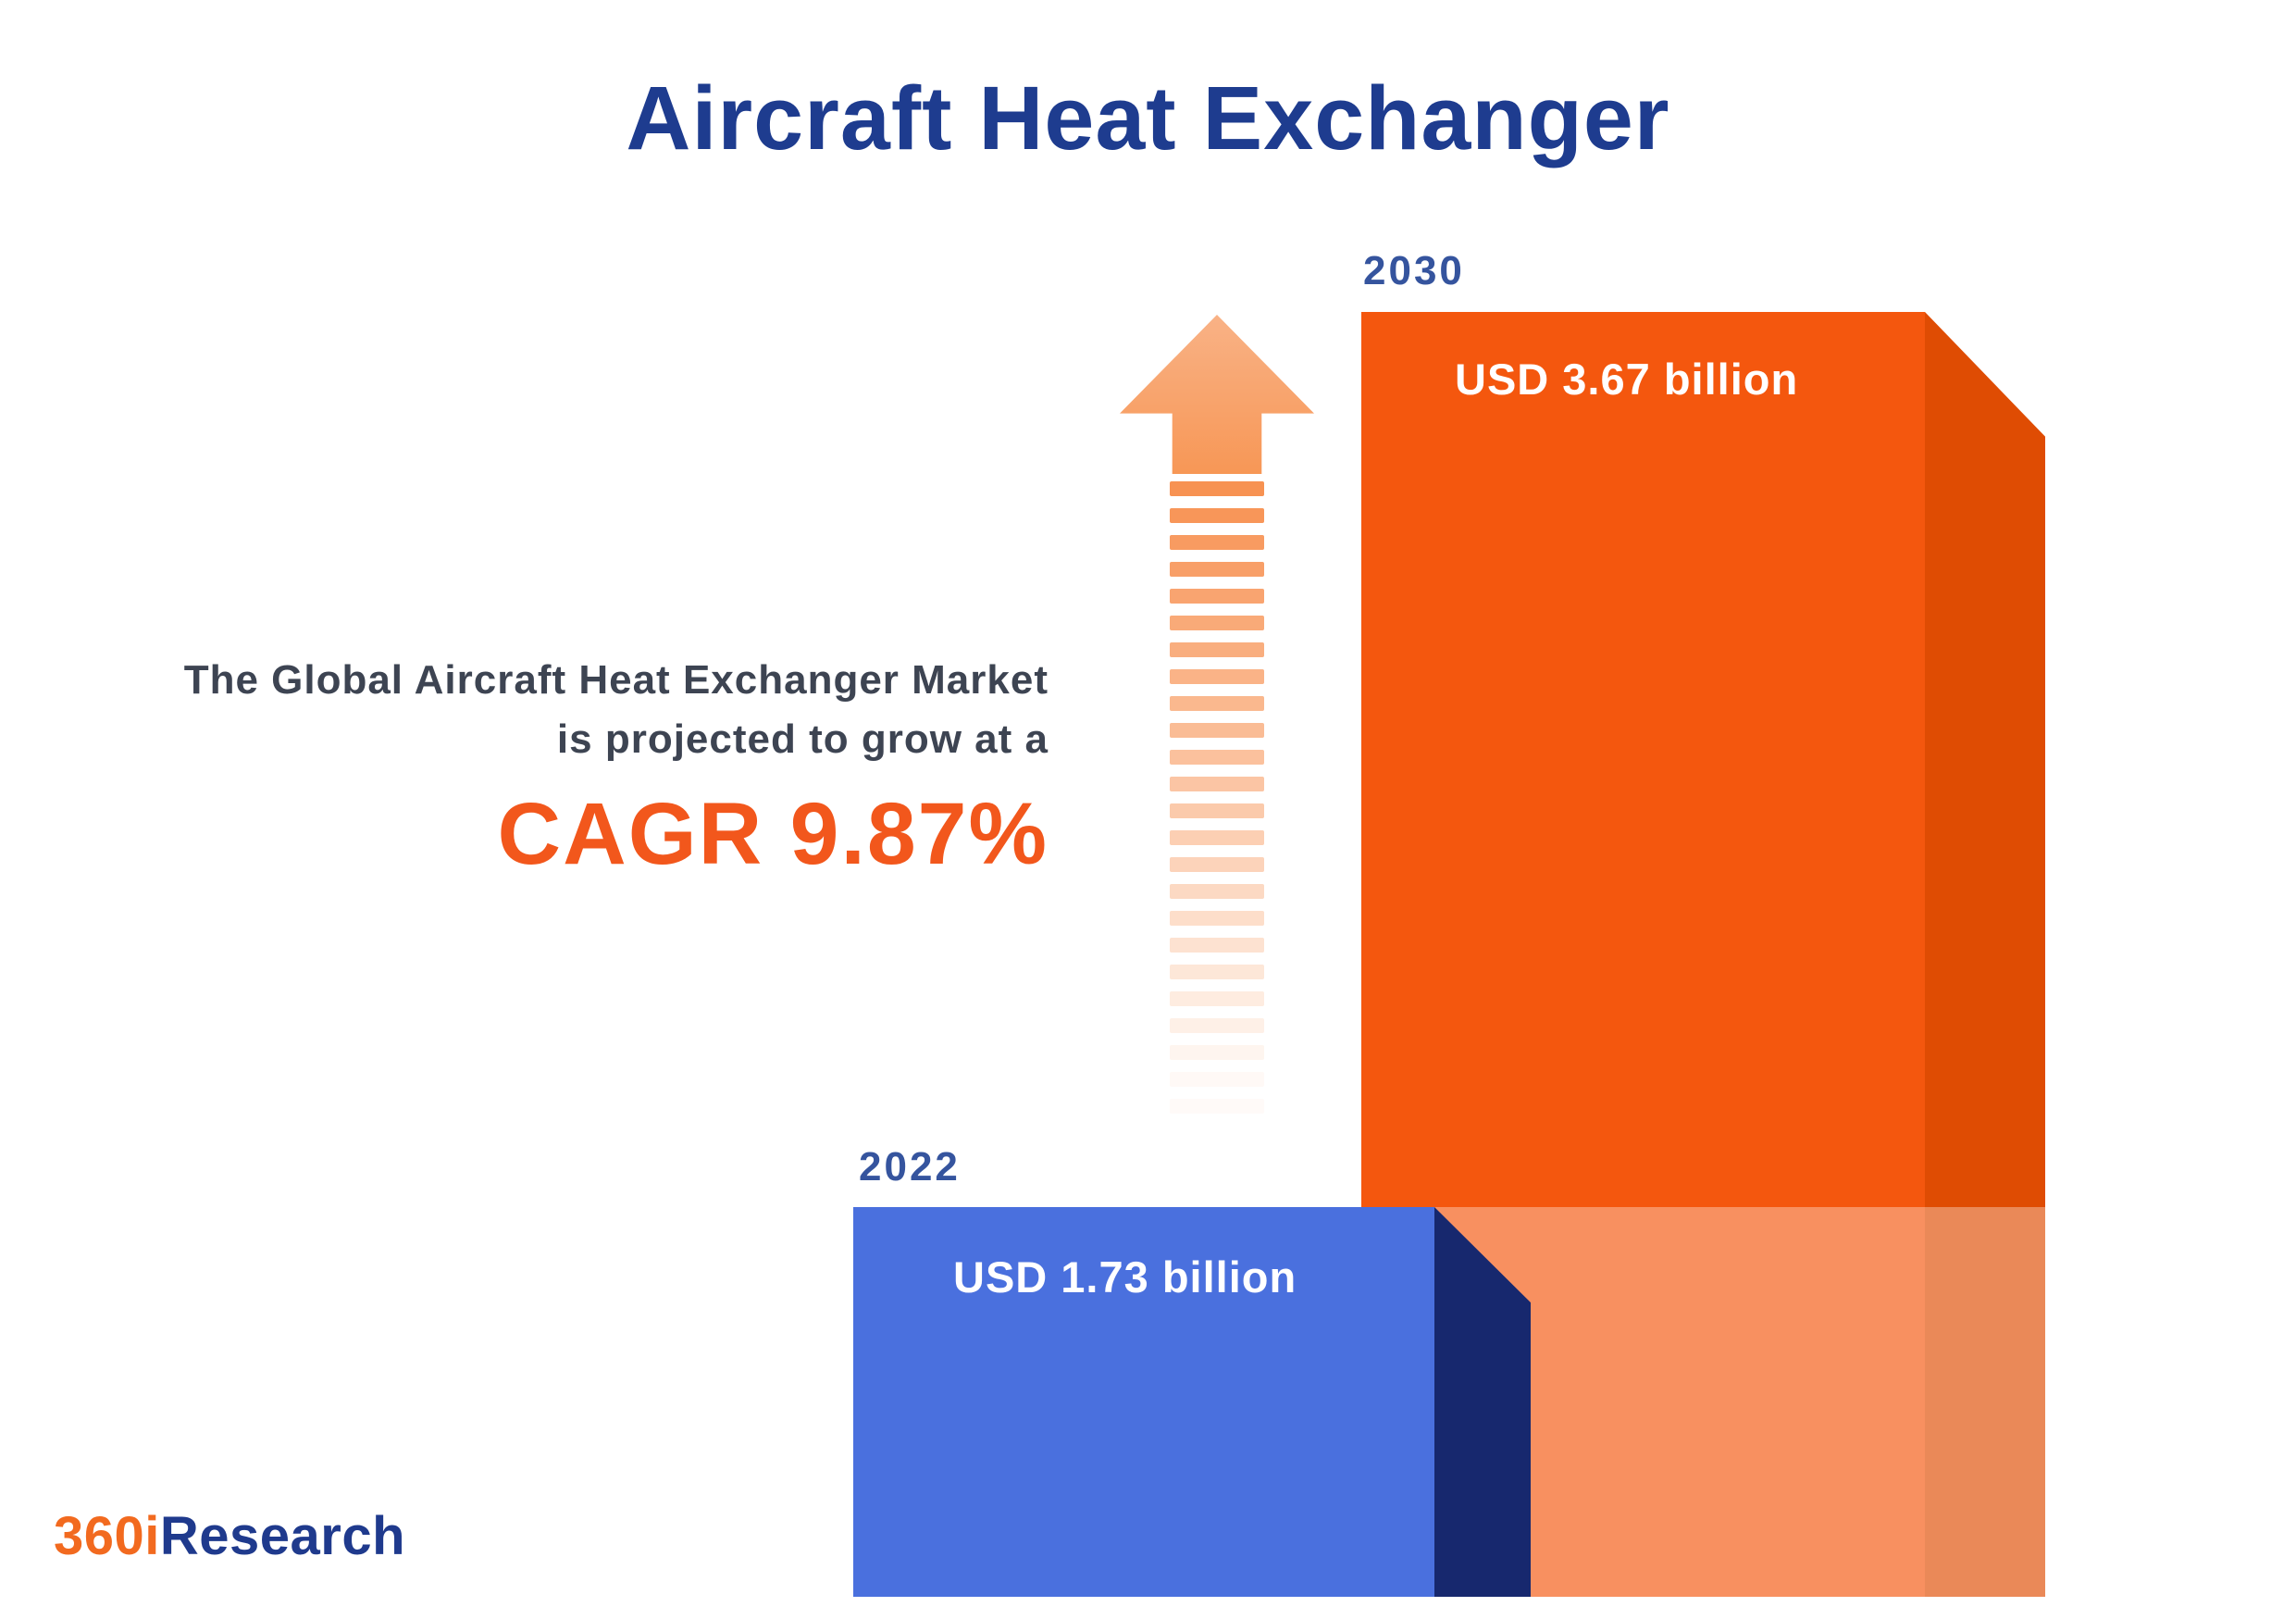 This screenshot has width=2296, height=1619. What do you see at coordinates (1985, 955) in the screenshot?
I see `bar-2030-side-face` at bounding box center [1985, 955].